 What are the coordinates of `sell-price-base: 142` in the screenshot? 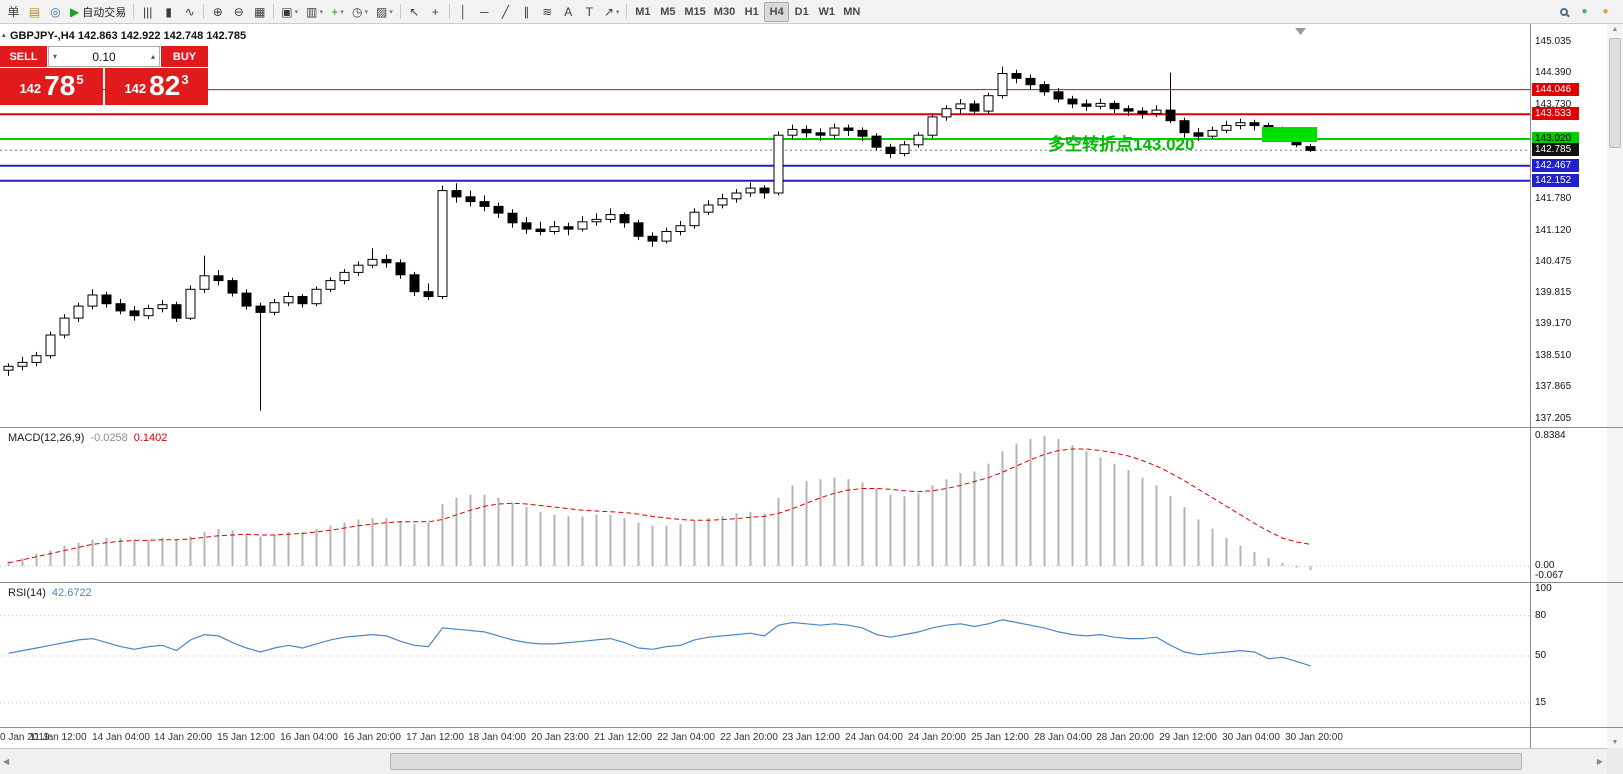 It's located at (30, 88).